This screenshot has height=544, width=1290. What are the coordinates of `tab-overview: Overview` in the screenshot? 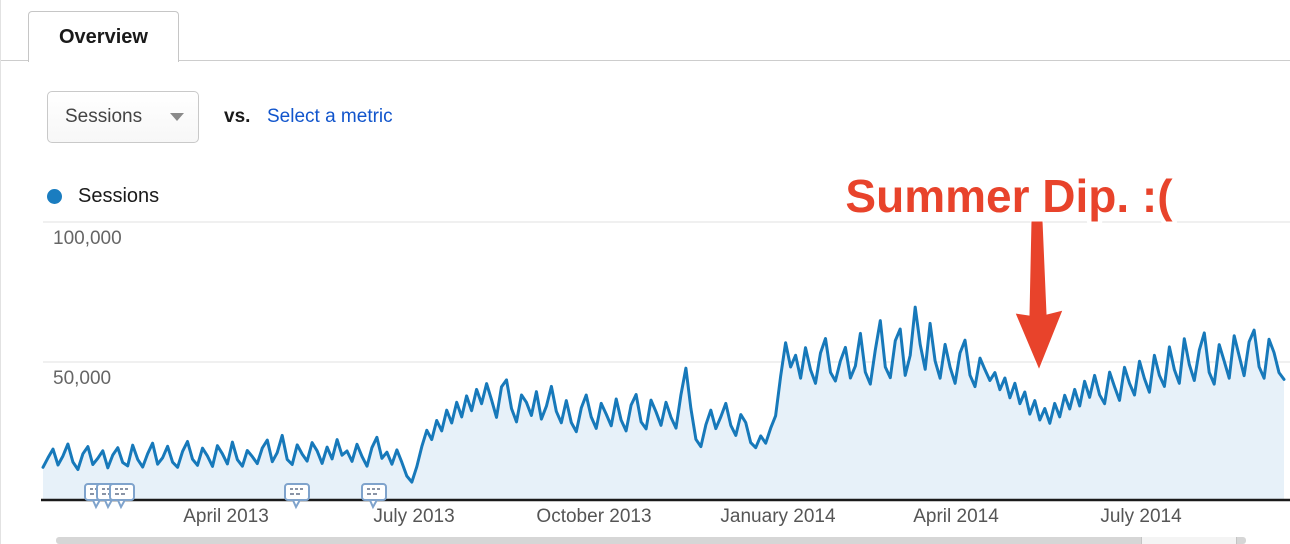 It's located at (103, 36).